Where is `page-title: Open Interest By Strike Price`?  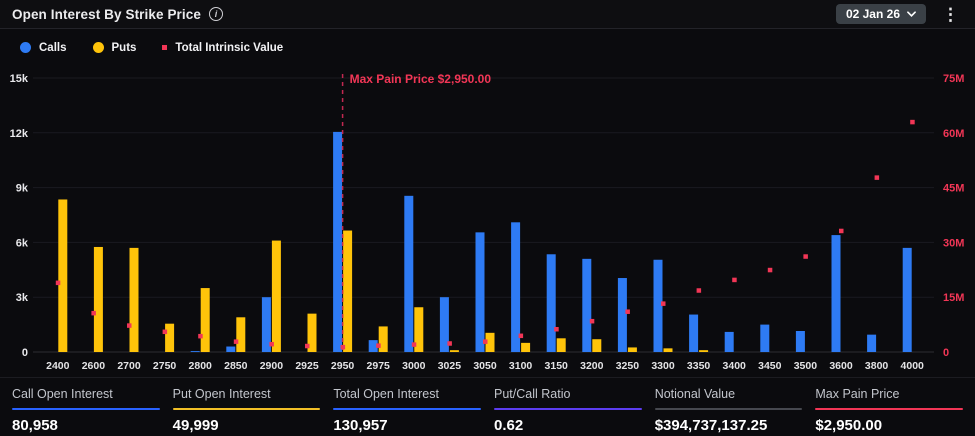
page-title: Open Interest By Strike Price is located at coordinates (106, 14).